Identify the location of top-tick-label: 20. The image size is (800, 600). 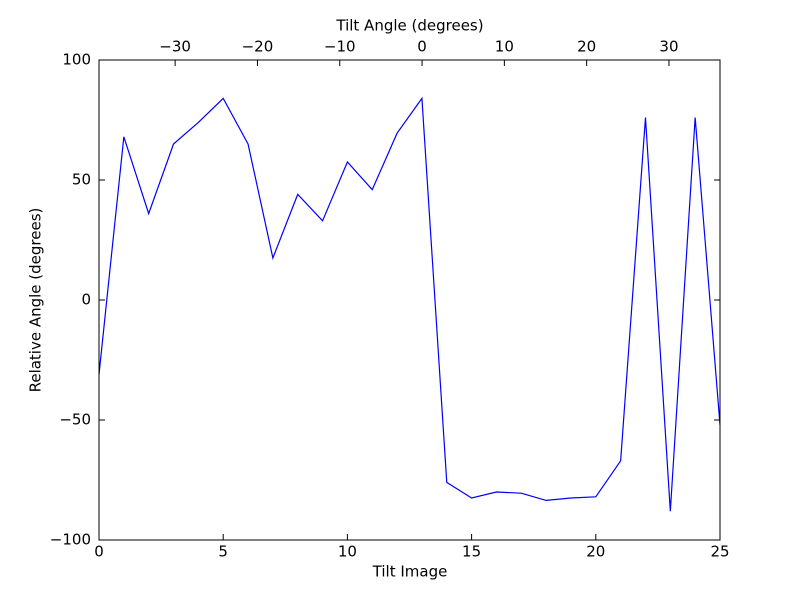
(586, 47).